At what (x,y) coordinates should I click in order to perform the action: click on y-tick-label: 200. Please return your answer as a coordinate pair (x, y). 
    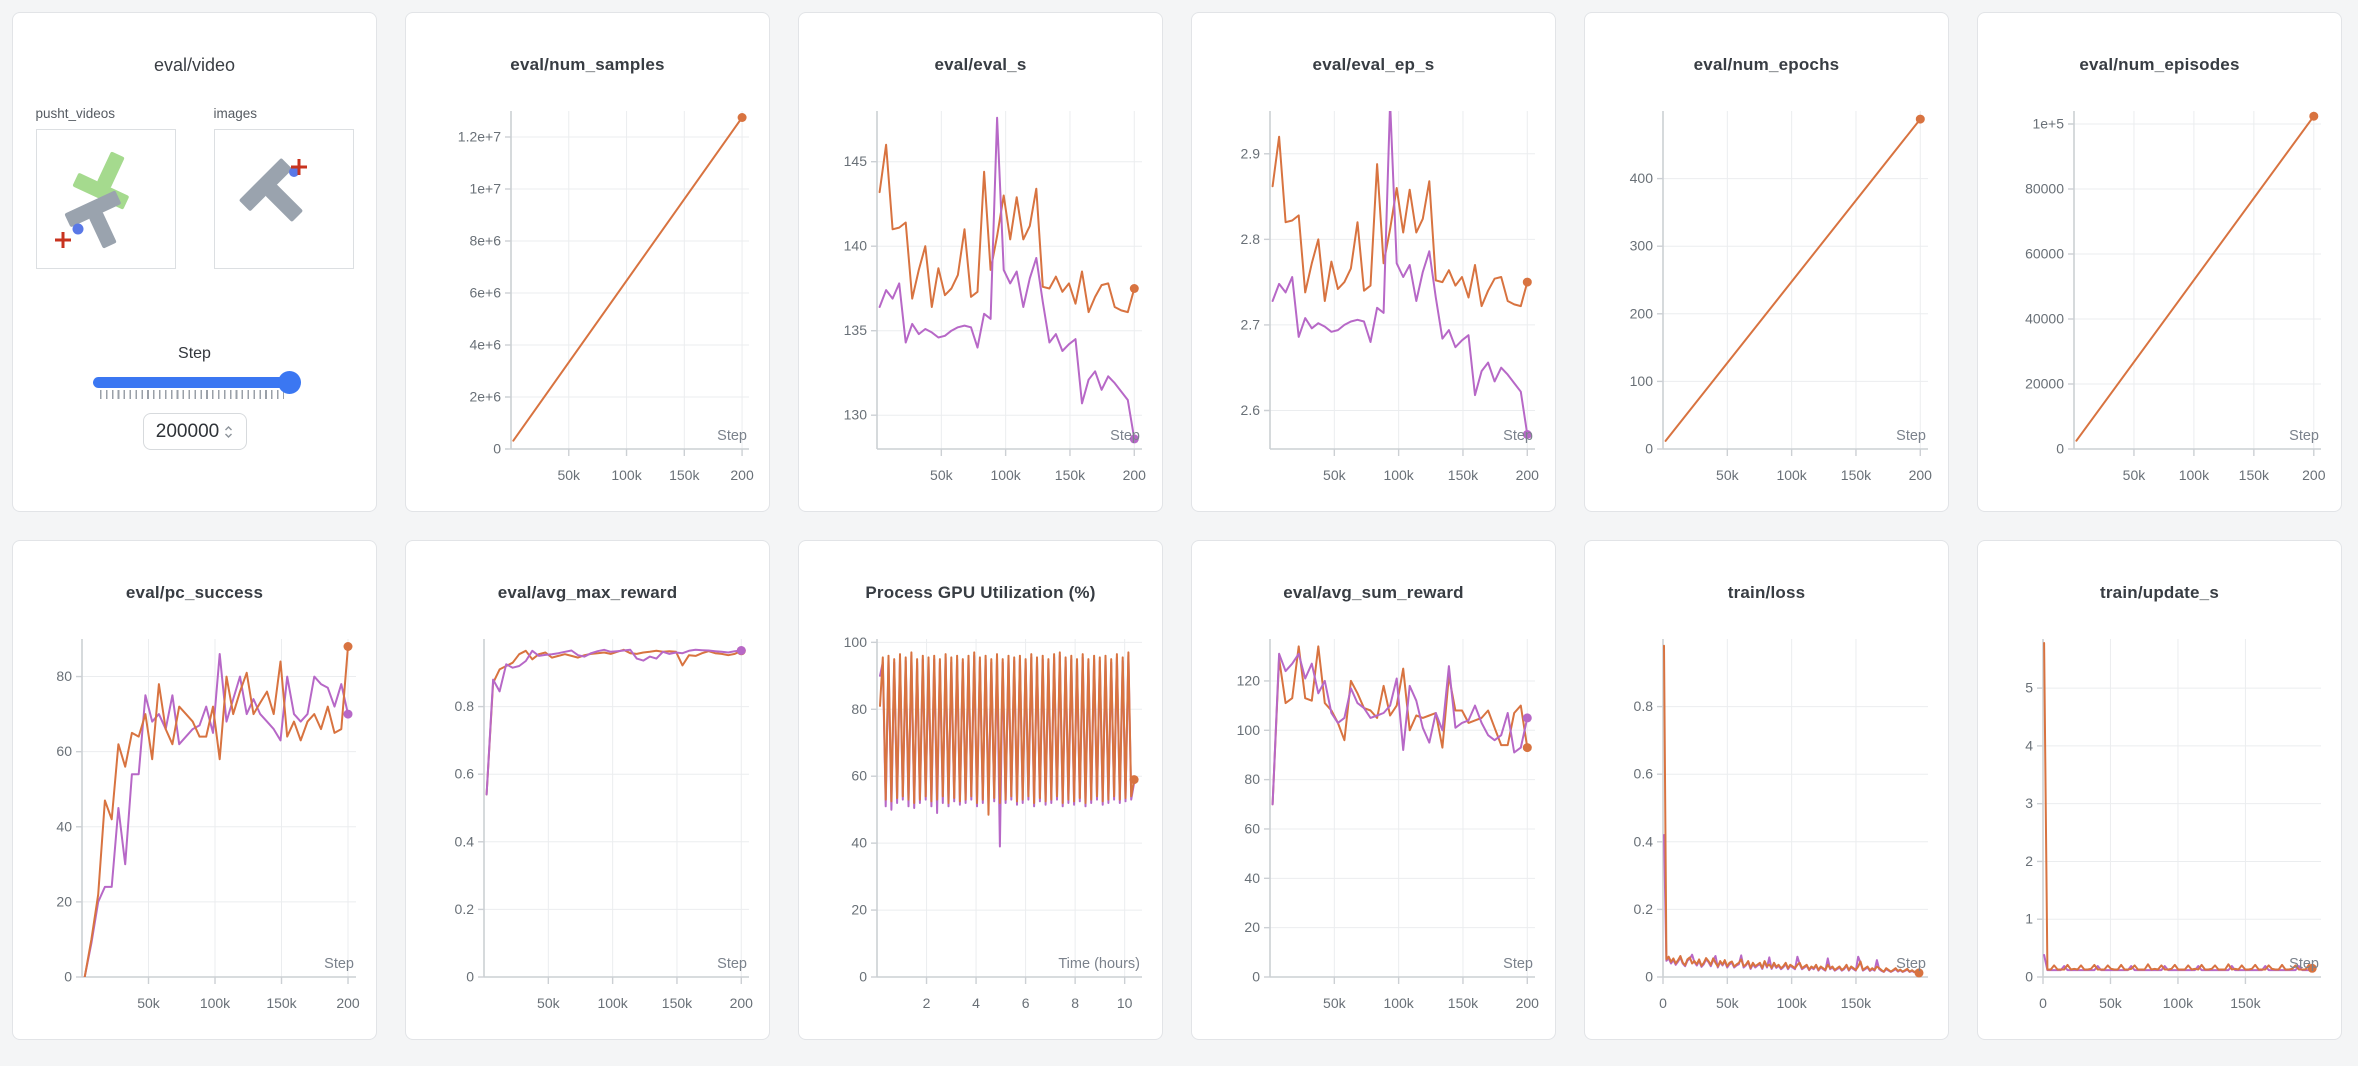
    Looking at the image, I should click on (1641, 313).